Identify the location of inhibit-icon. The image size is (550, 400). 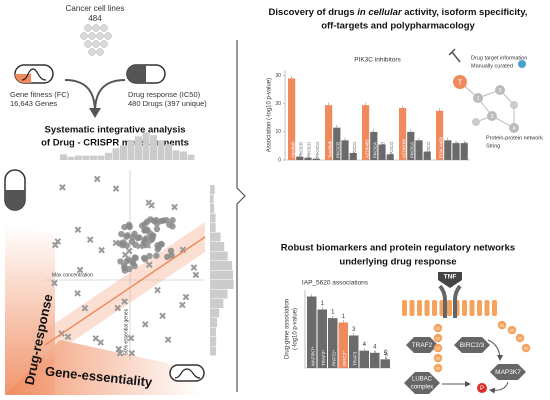
(454, 55).